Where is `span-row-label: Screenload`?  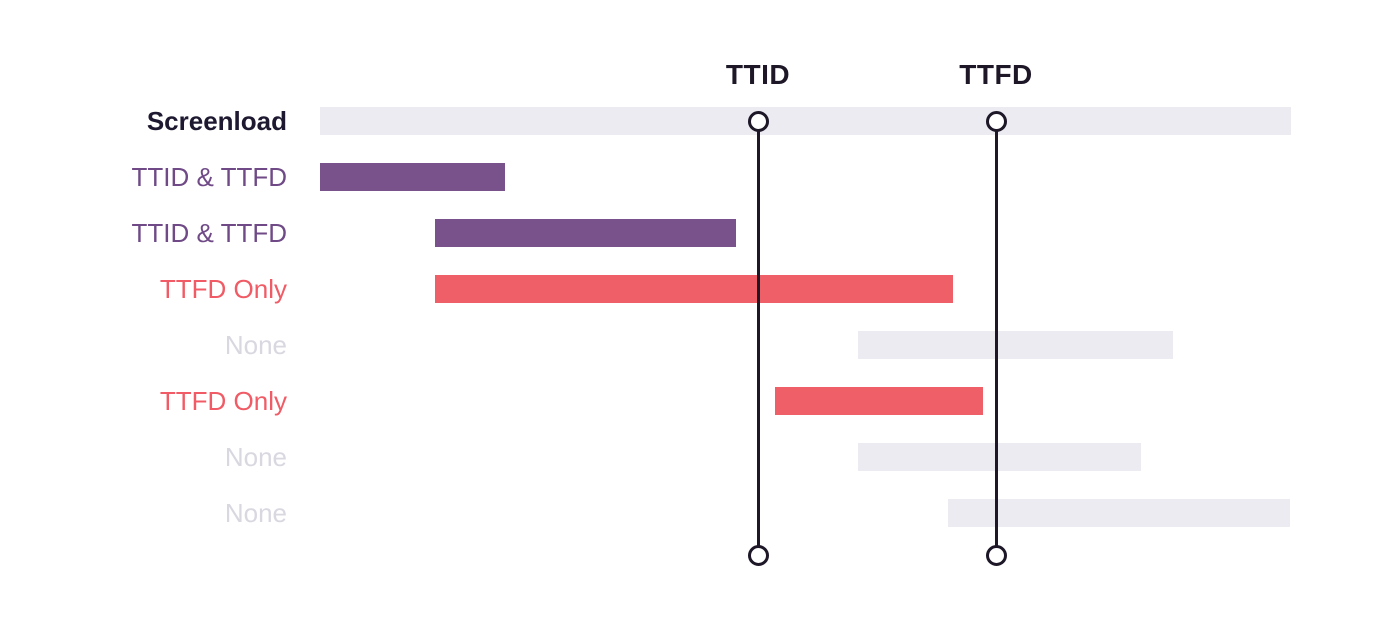 span-row-label: Screenload is located at coordinates (216, 121).